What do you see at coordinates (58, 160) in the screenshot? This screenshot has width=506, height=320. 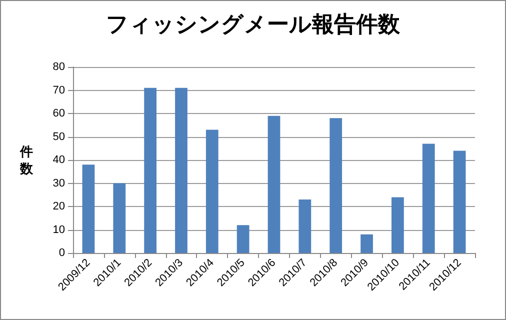 I see `y-tick-label: 40` at bounding box center [58, 160].